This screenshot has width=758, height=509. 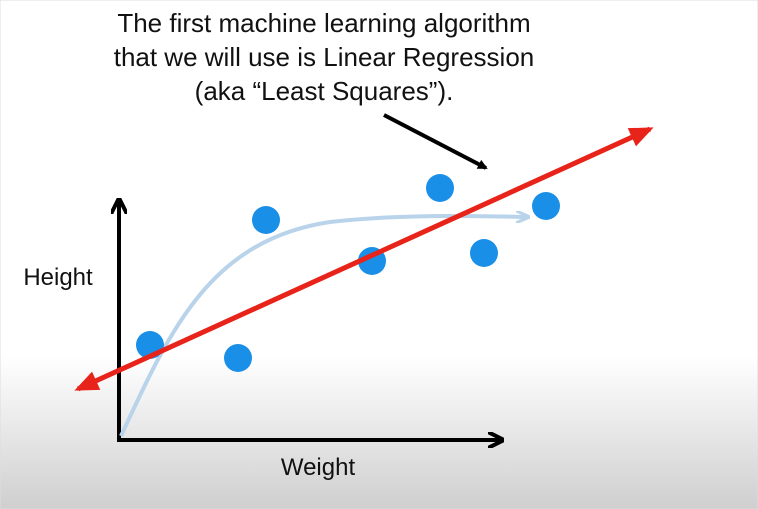 I want to click on caption-line: (aka “Least Squares”)., so click(x=324, y=91).